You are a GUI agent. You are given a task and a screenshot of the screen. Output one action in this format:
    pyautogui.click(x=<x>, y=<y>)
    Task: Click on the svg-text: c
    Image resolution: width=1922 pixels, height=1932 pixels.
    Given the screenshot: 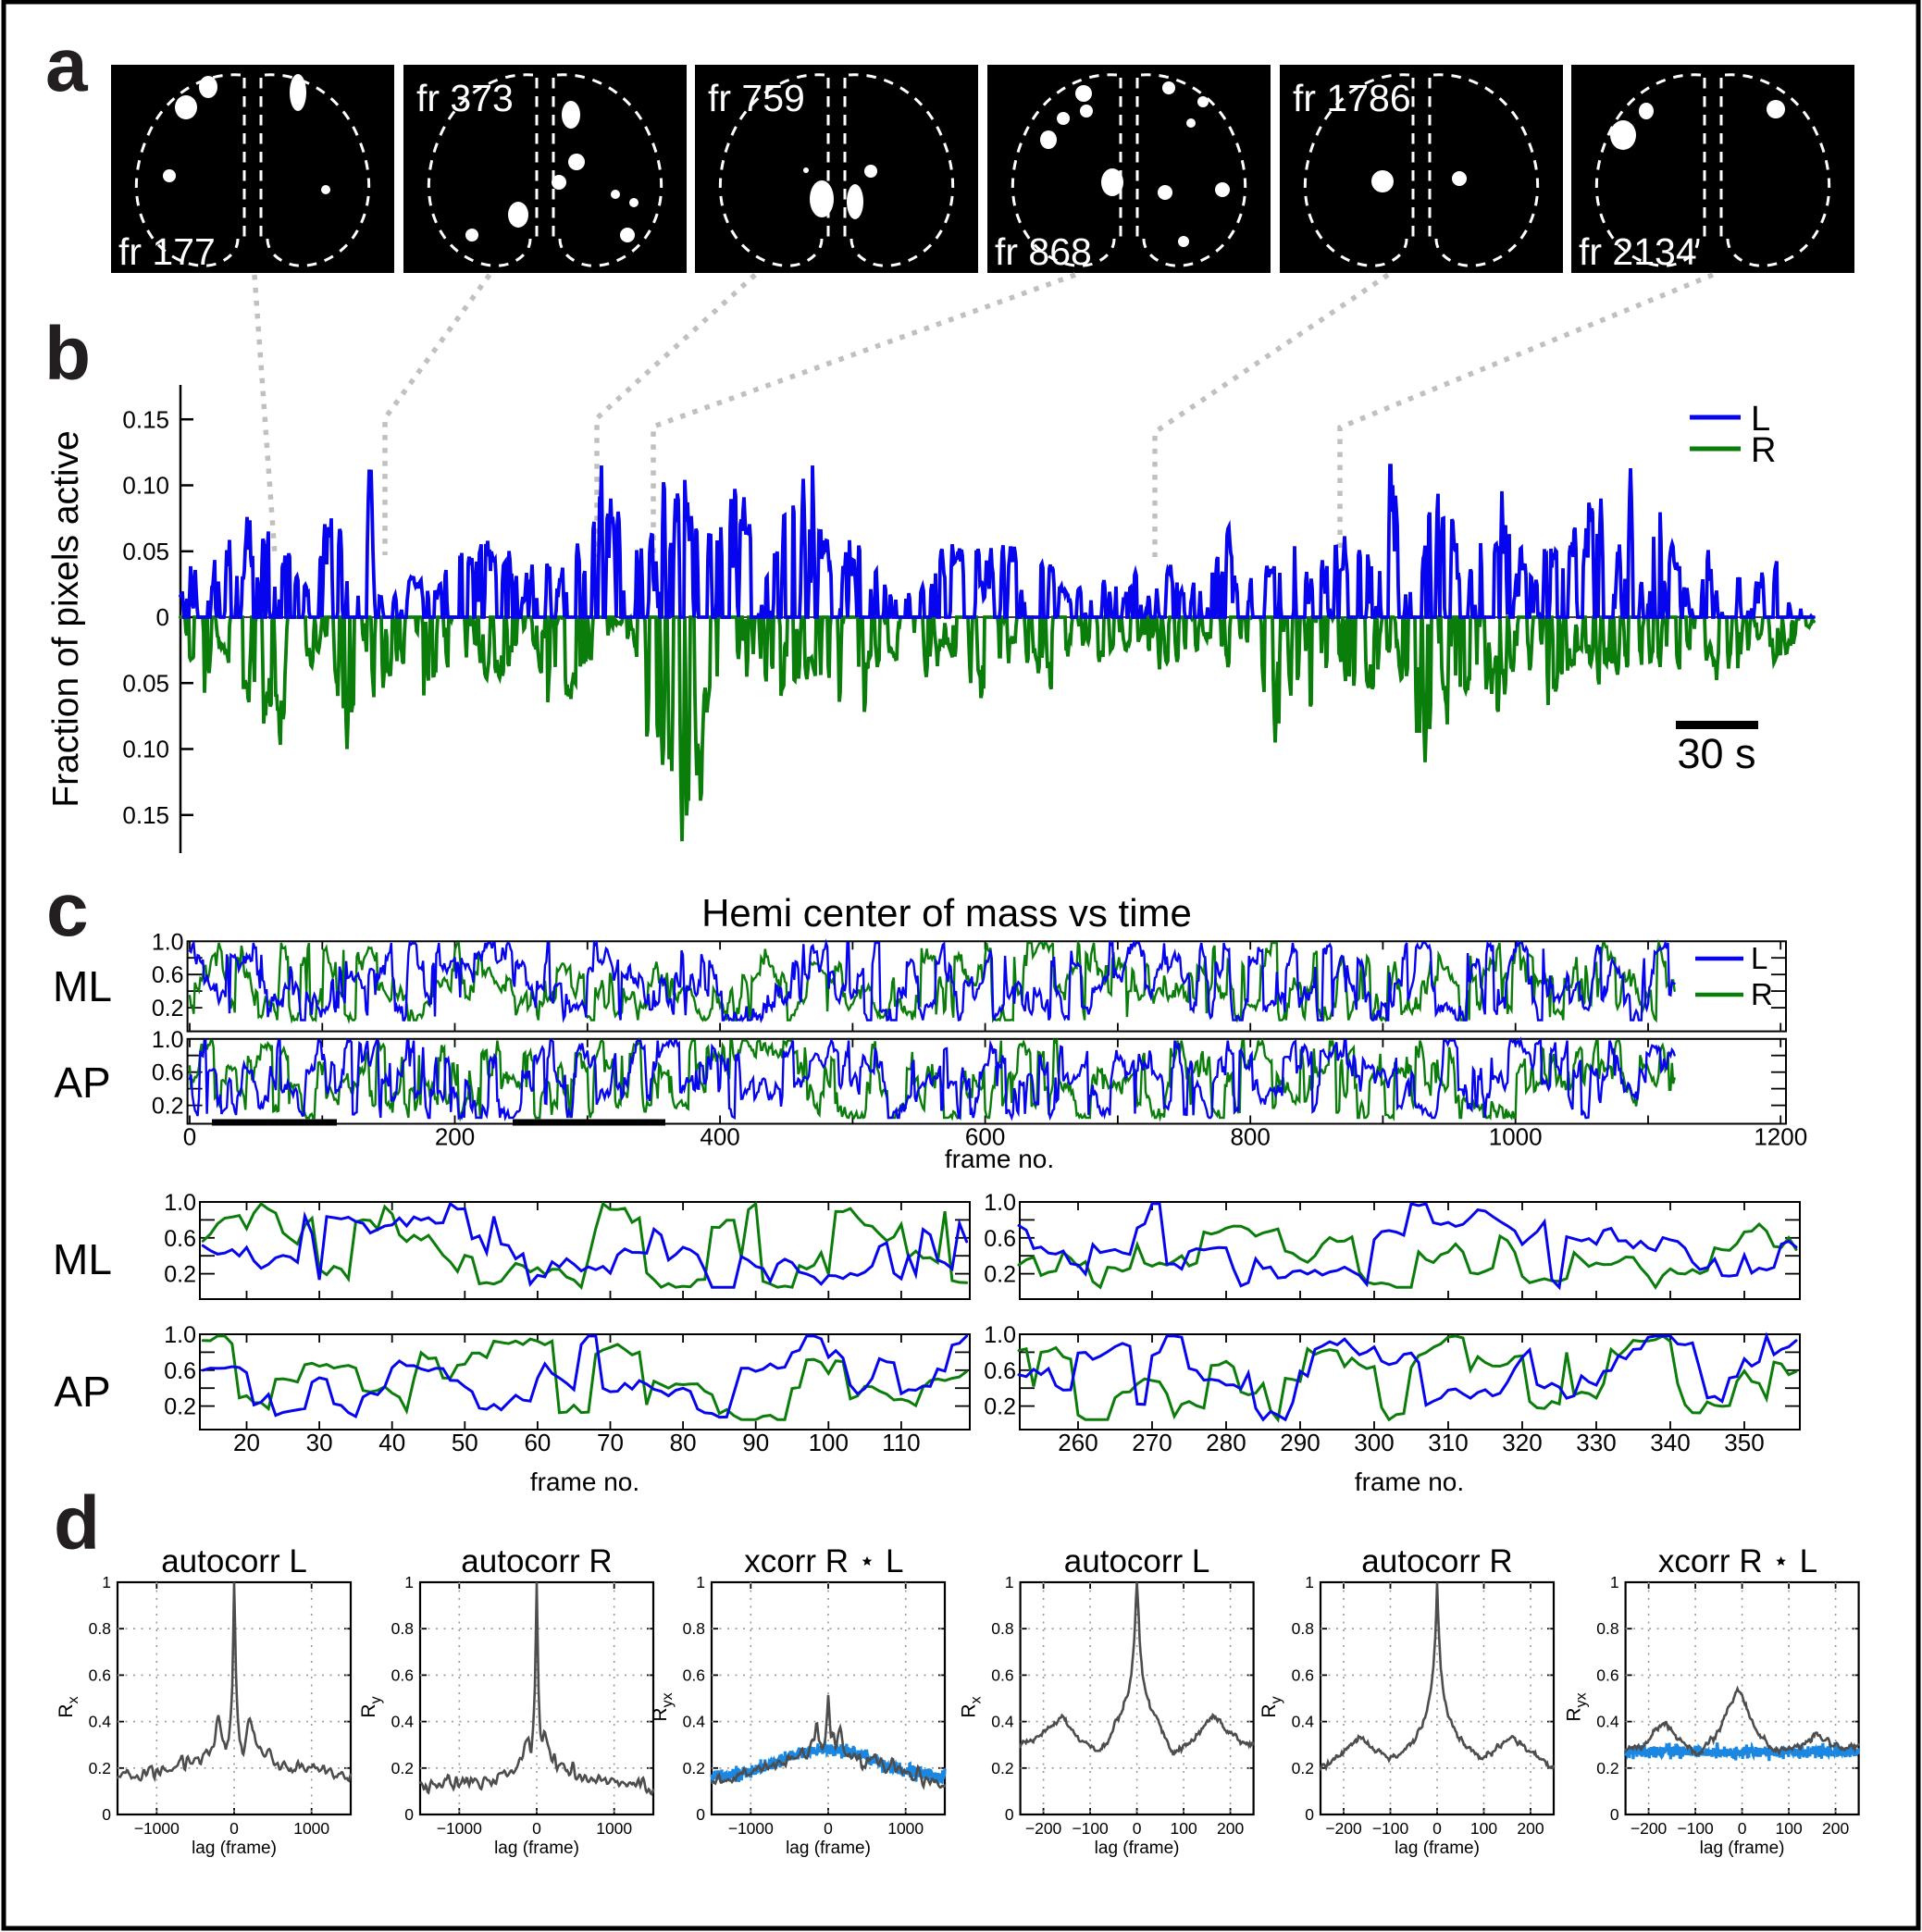 What is the action you would take?
    pyautogui.click(x=67, y=910)
    